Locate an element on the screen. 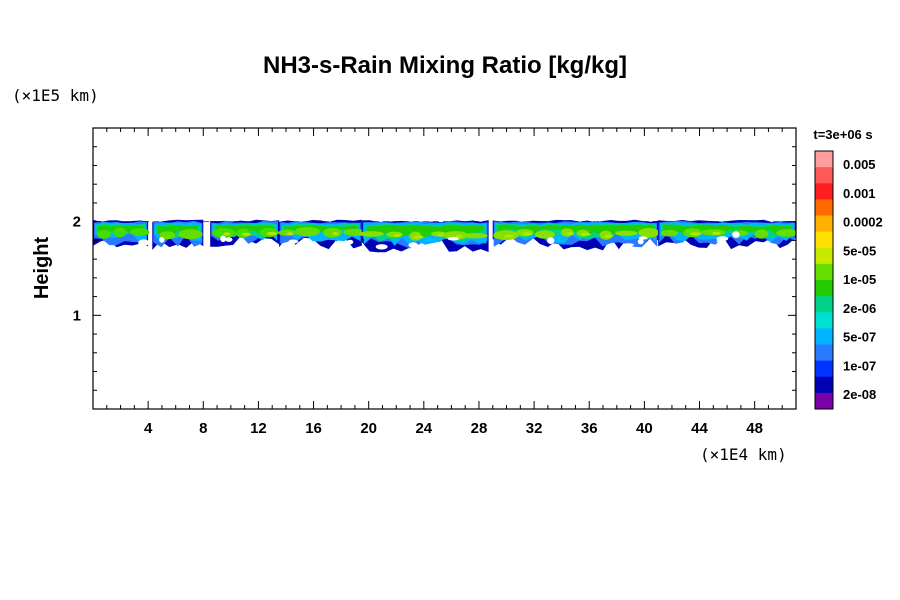  x-tick-label: 40 is located at coordinates (644, 428).